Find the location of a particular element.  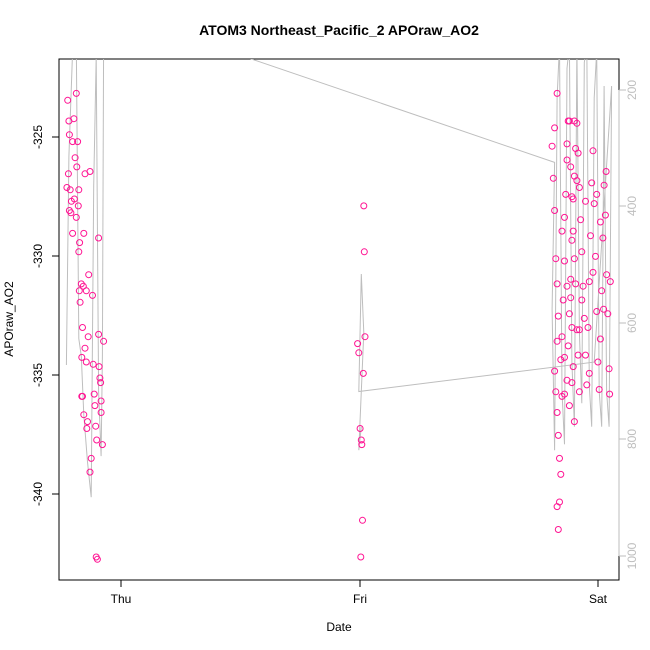

right-y-axis: 200 400 600 800 1000 is located at coordinates (628, 324).